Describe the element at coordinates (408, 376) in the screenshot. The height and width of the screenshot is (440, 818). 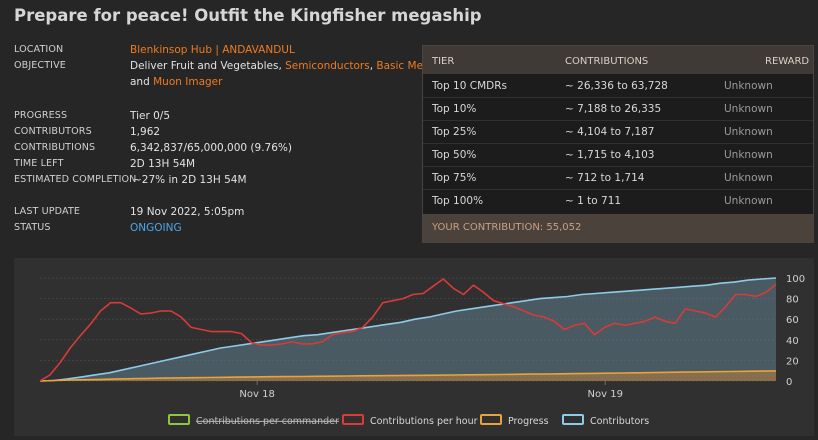
I see `progress-series-line` at that location.